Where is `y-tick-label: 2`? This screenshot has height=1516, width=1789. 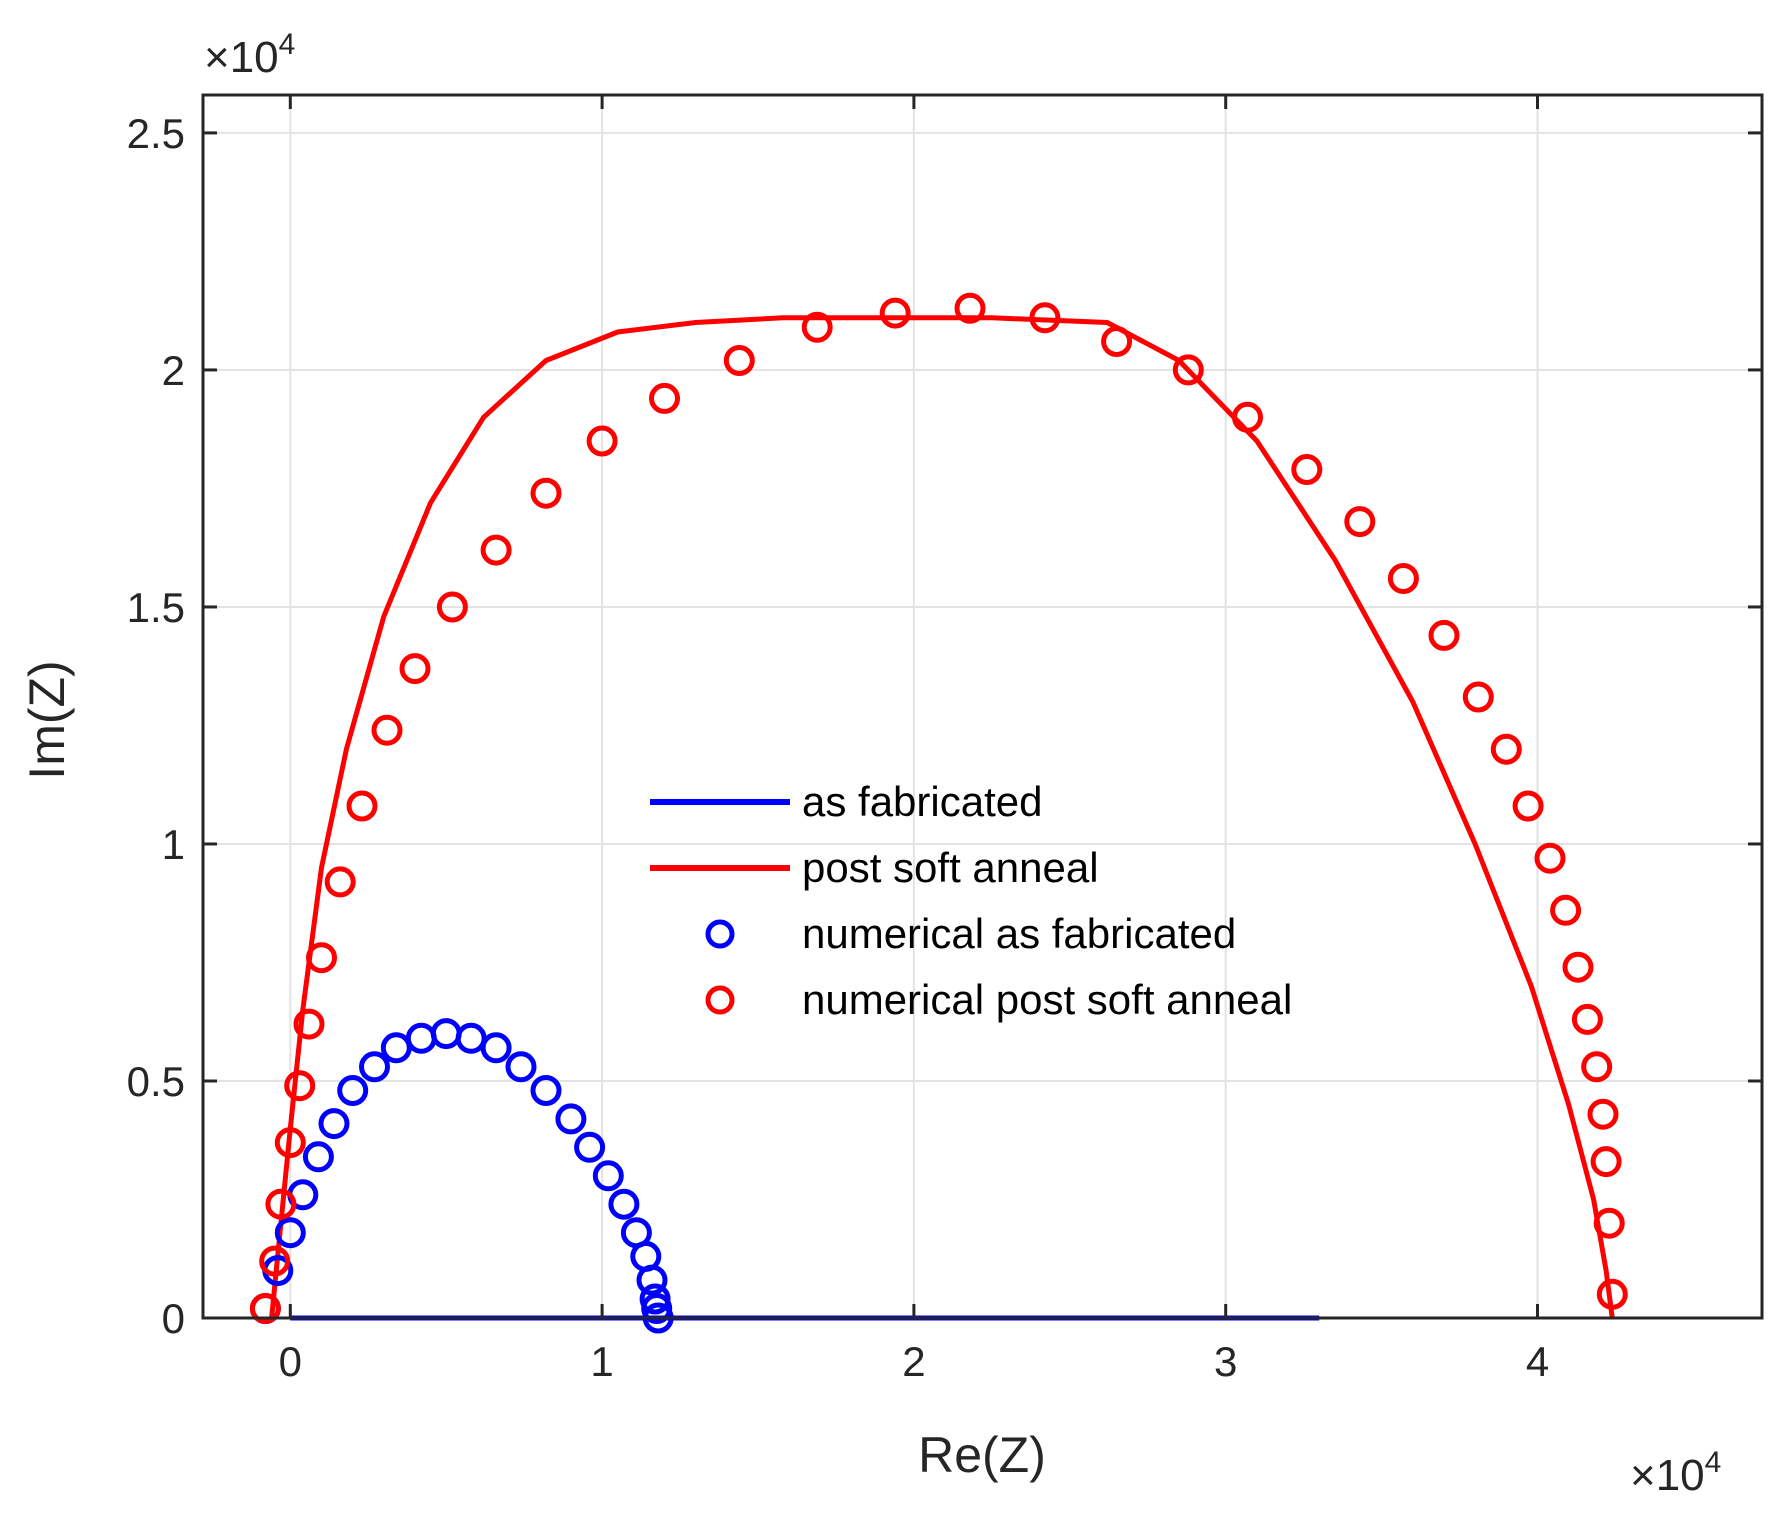
y-tick-label: 2 is located at coordinates (173, 370).